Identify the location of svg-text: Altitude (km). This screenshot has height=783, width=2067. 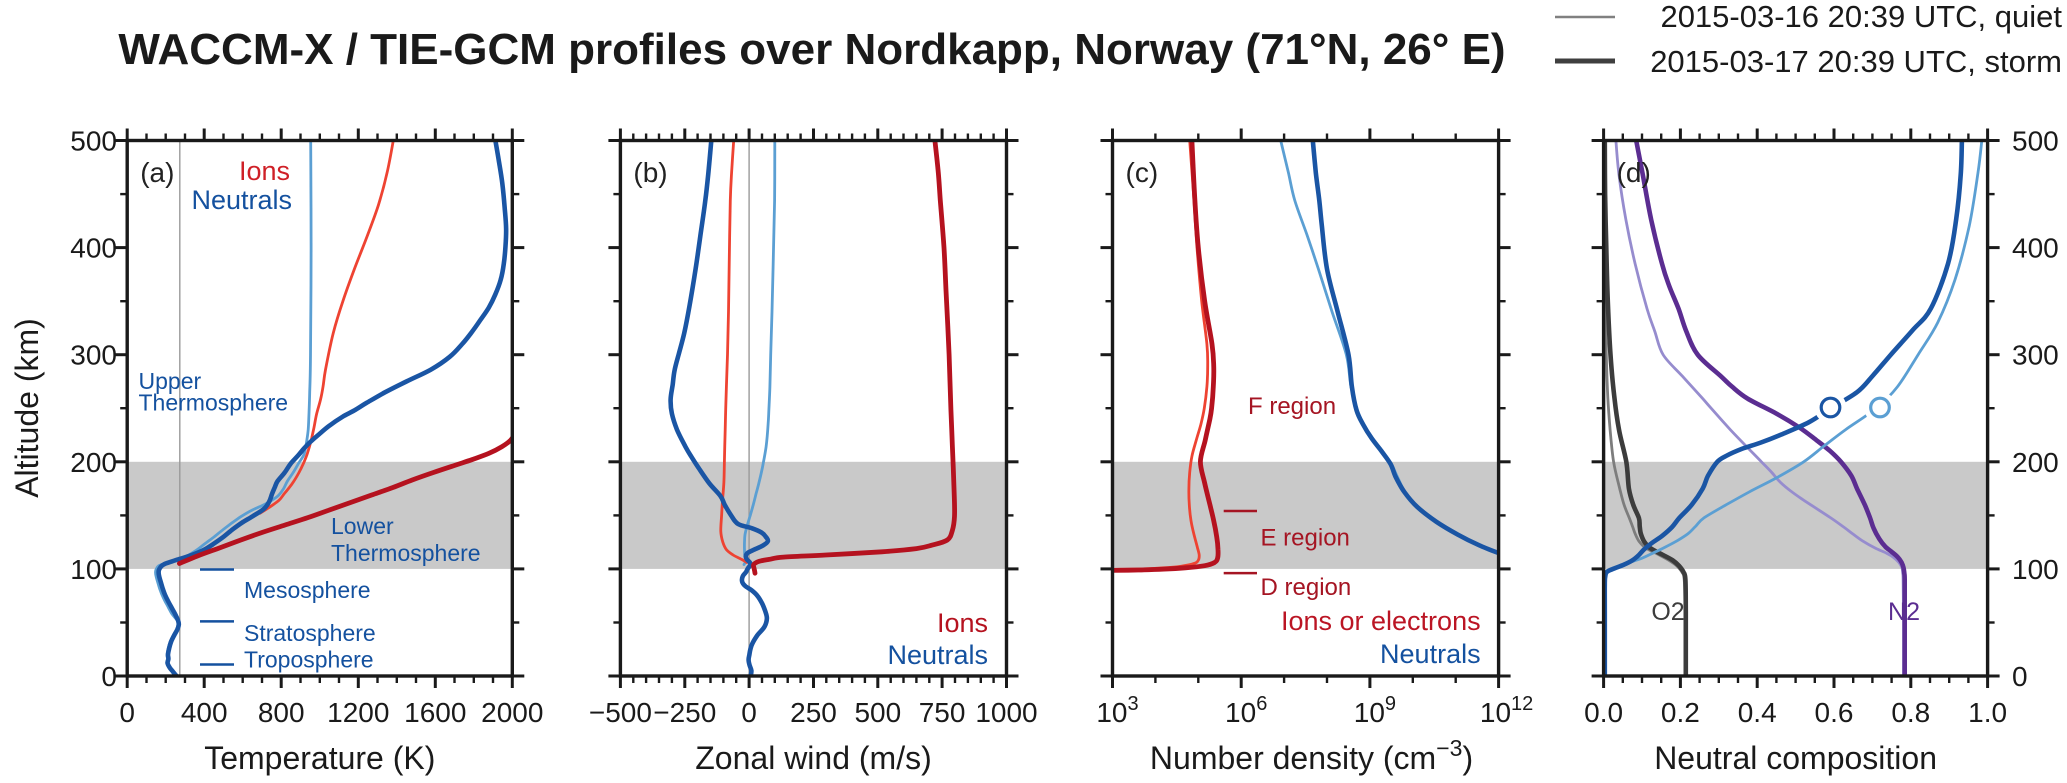
(27, 408).